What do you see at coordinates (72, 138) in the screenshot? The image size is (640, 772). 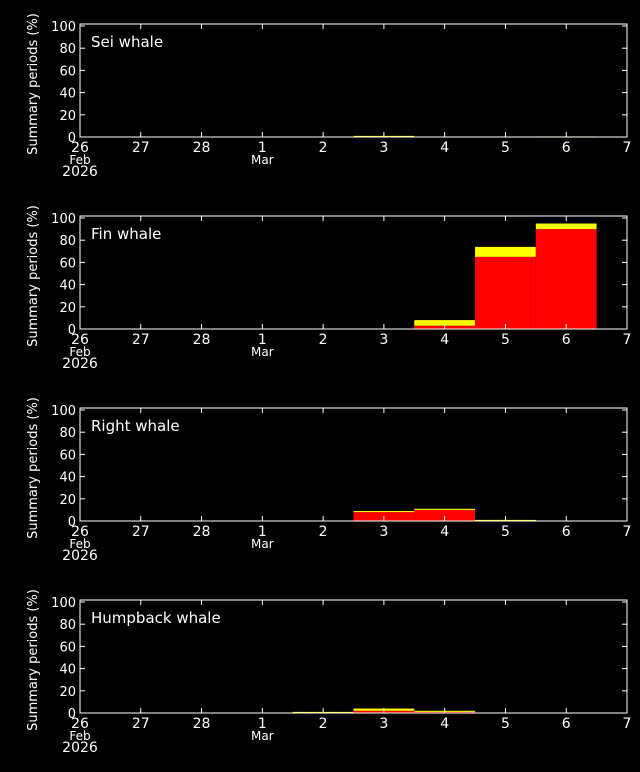 I see `panel-1-ytick-label-0: 0` at bounding box center [72, 138].